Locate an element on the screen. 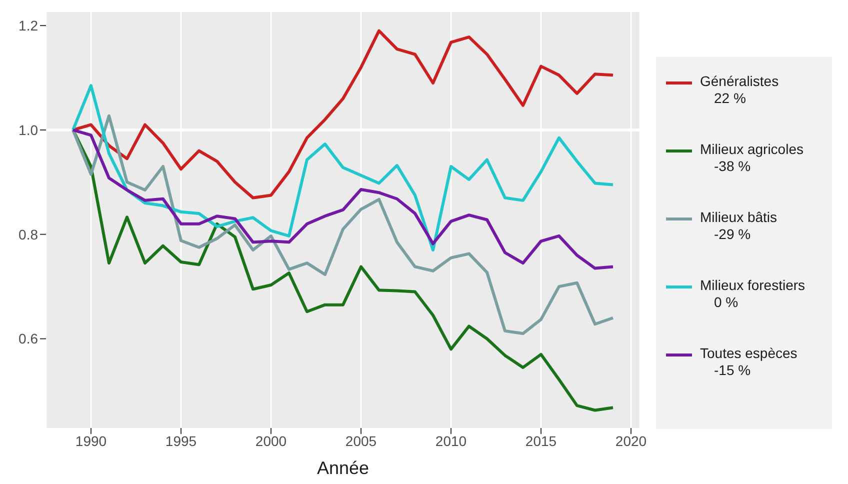 This screenshot has height=484, width=848. x-tick-label: 1995 is located at coordinates (181, 440).